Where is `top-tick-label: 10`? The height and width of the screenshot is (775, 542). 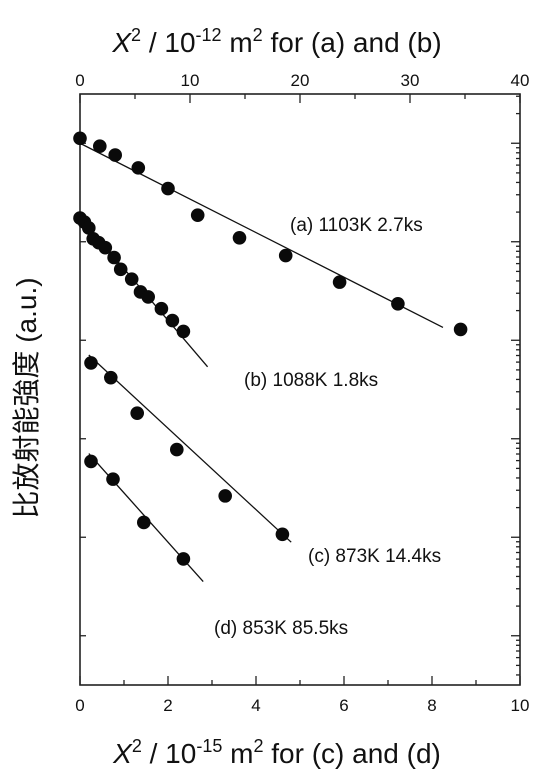 top-tick-label: 10 is located at coordinates (190, 80).